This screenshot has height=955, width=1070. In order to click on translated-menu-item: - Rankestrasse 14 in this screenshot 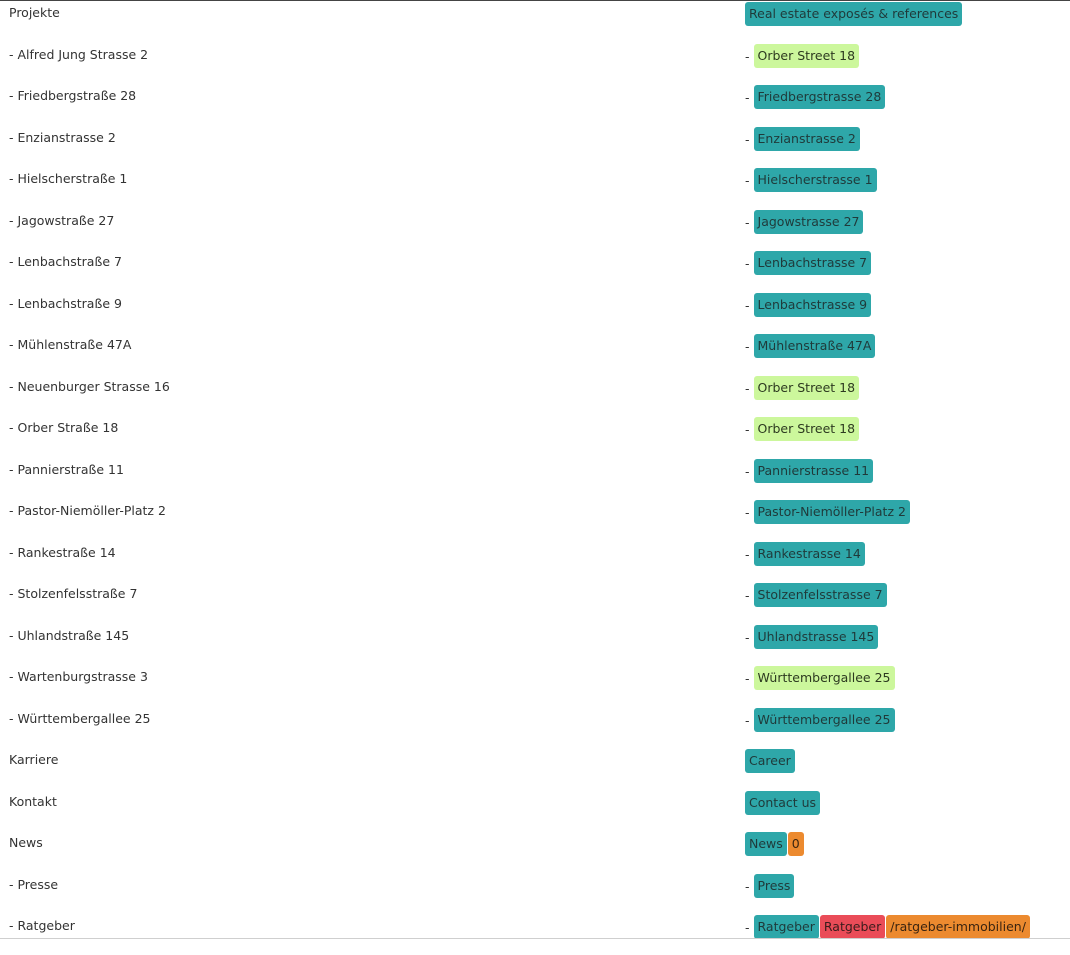, I will do `click(805, 554)`.